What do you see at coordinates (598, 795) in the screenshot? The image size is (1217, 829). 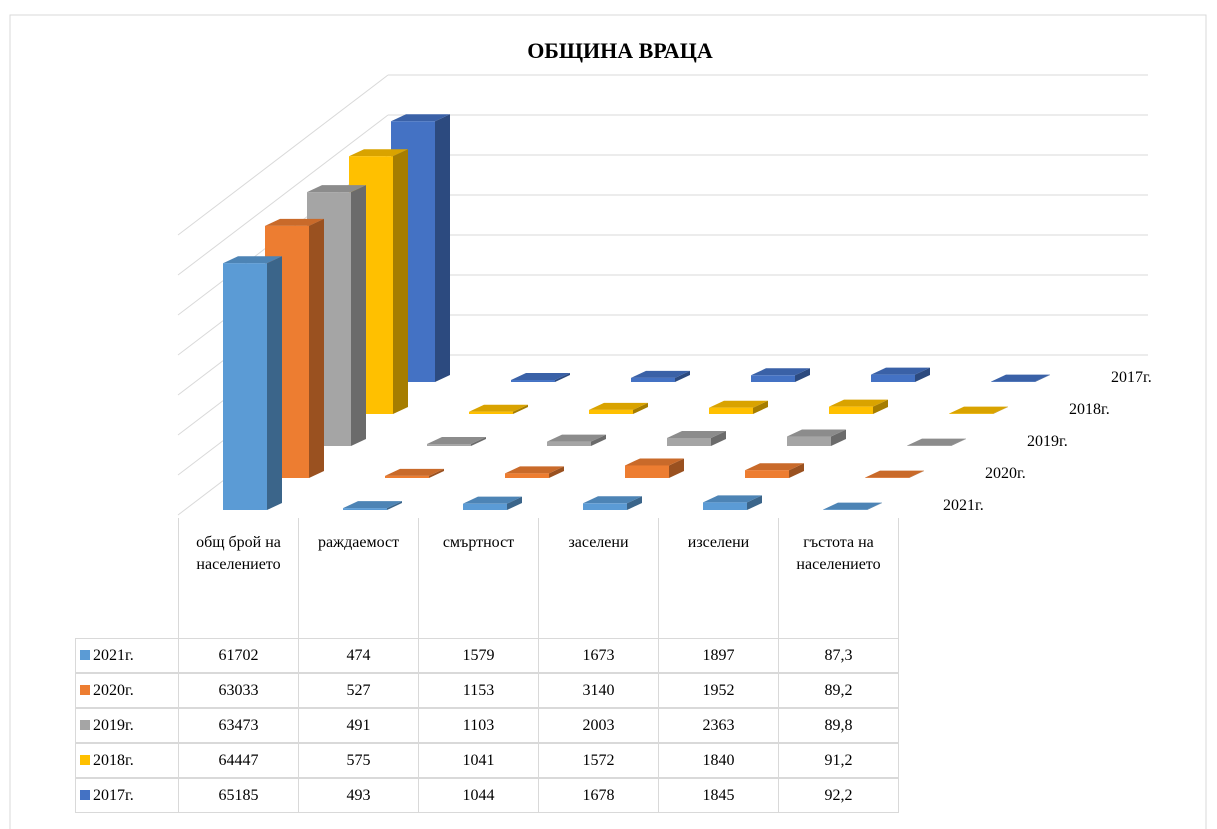 I see `table-cell: 1678` at bounding box center [598, 795].